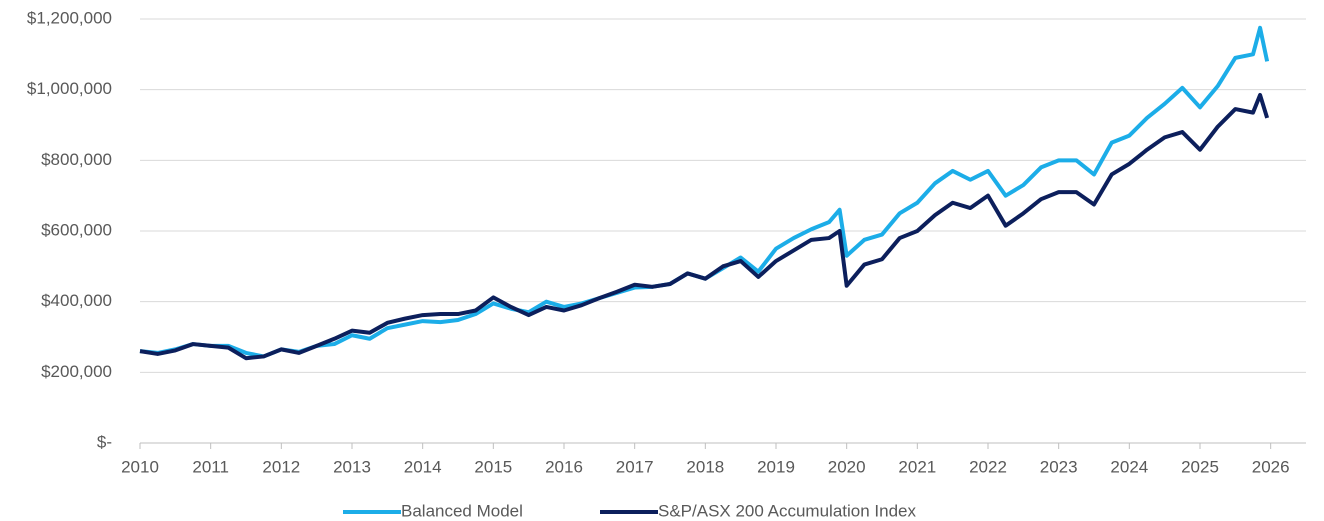 The width and height of the screenshot is (1324, 521). Describe the element at coordinates (787, 510) in the screenshot. I see `legend-label: S&P/ASX 200 Accumulation Index` at that location.